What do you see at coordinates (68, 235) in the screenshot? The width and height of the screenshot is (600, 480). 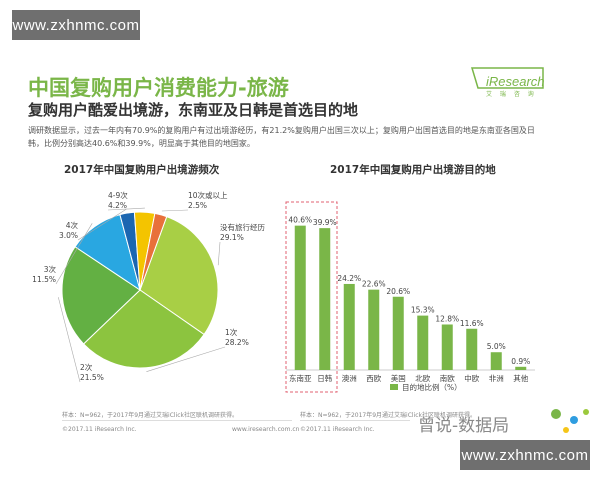 I see `pie-slice-value: 3.0%` at bounding box center [68, 235].